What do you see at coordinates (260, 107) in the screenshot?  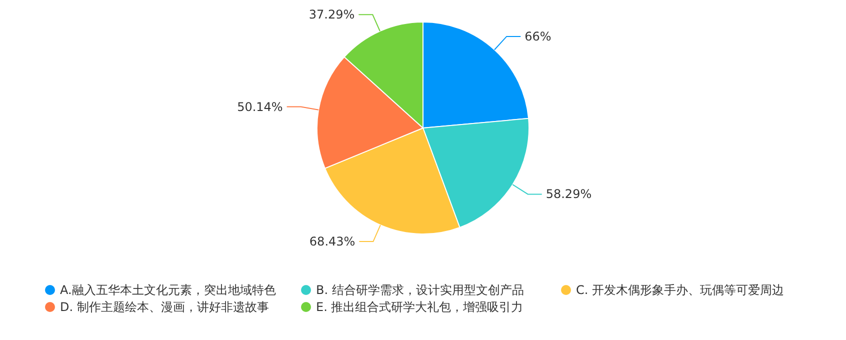 I see `data-label: 50.14%` at bounding box center [260, 107].